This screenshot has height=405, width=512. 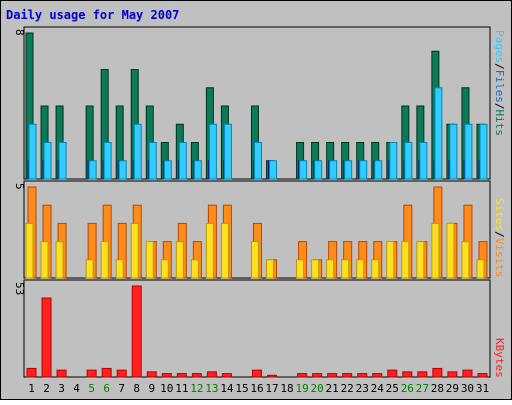 What do you see at coordinates (91, 388) in the screenshot?
I see `x-tick-label-5: 5` at bounding box center [91, 388].